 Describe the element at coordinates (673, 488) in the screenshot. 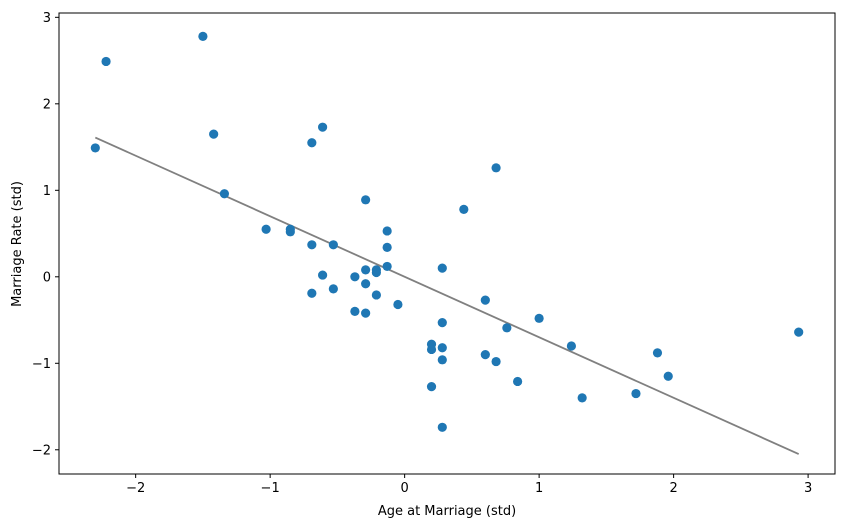

I see `x-tick-label-4: 2` at that location.